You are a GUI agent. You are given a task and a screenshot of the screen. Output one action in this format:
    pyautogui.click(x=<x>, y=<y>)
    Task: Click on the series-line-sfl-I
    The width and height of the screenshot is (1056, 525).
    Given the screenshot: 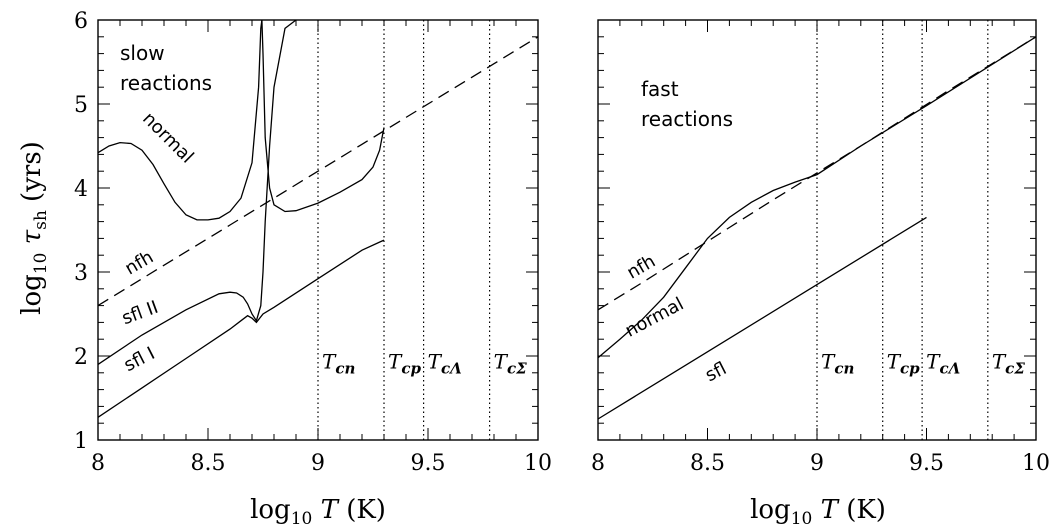 What is the action you would take?
    pyautogui.click(x=241, y=328)
    